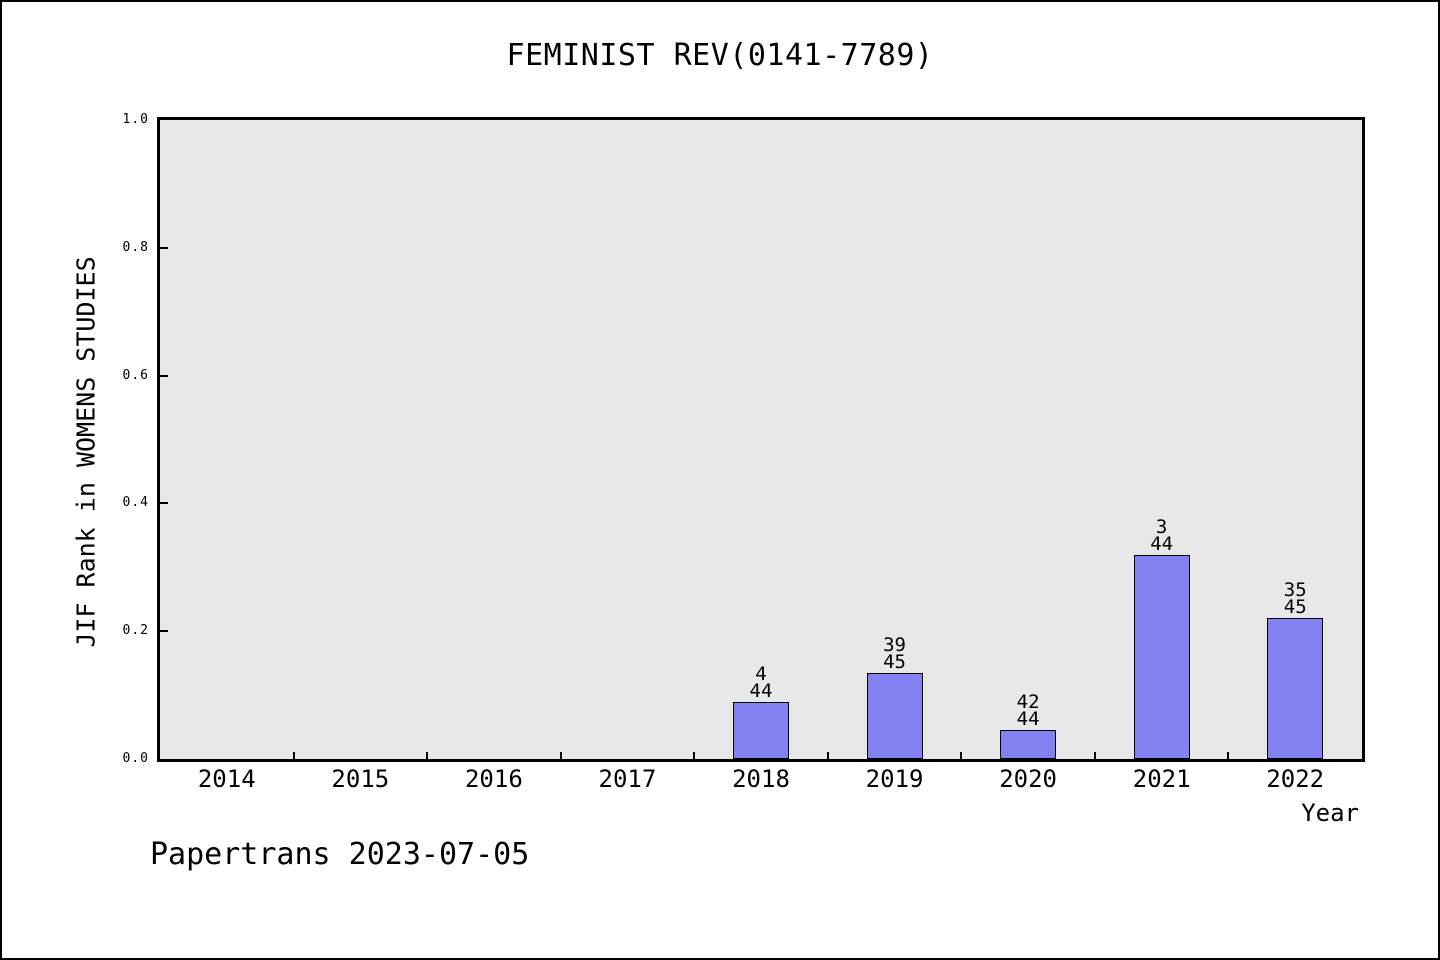 Image resolution: width=1440 pixels, height=960 pixels. I want to click on watermark-text: Papertrans 2023-07-05, so click(340, 854).